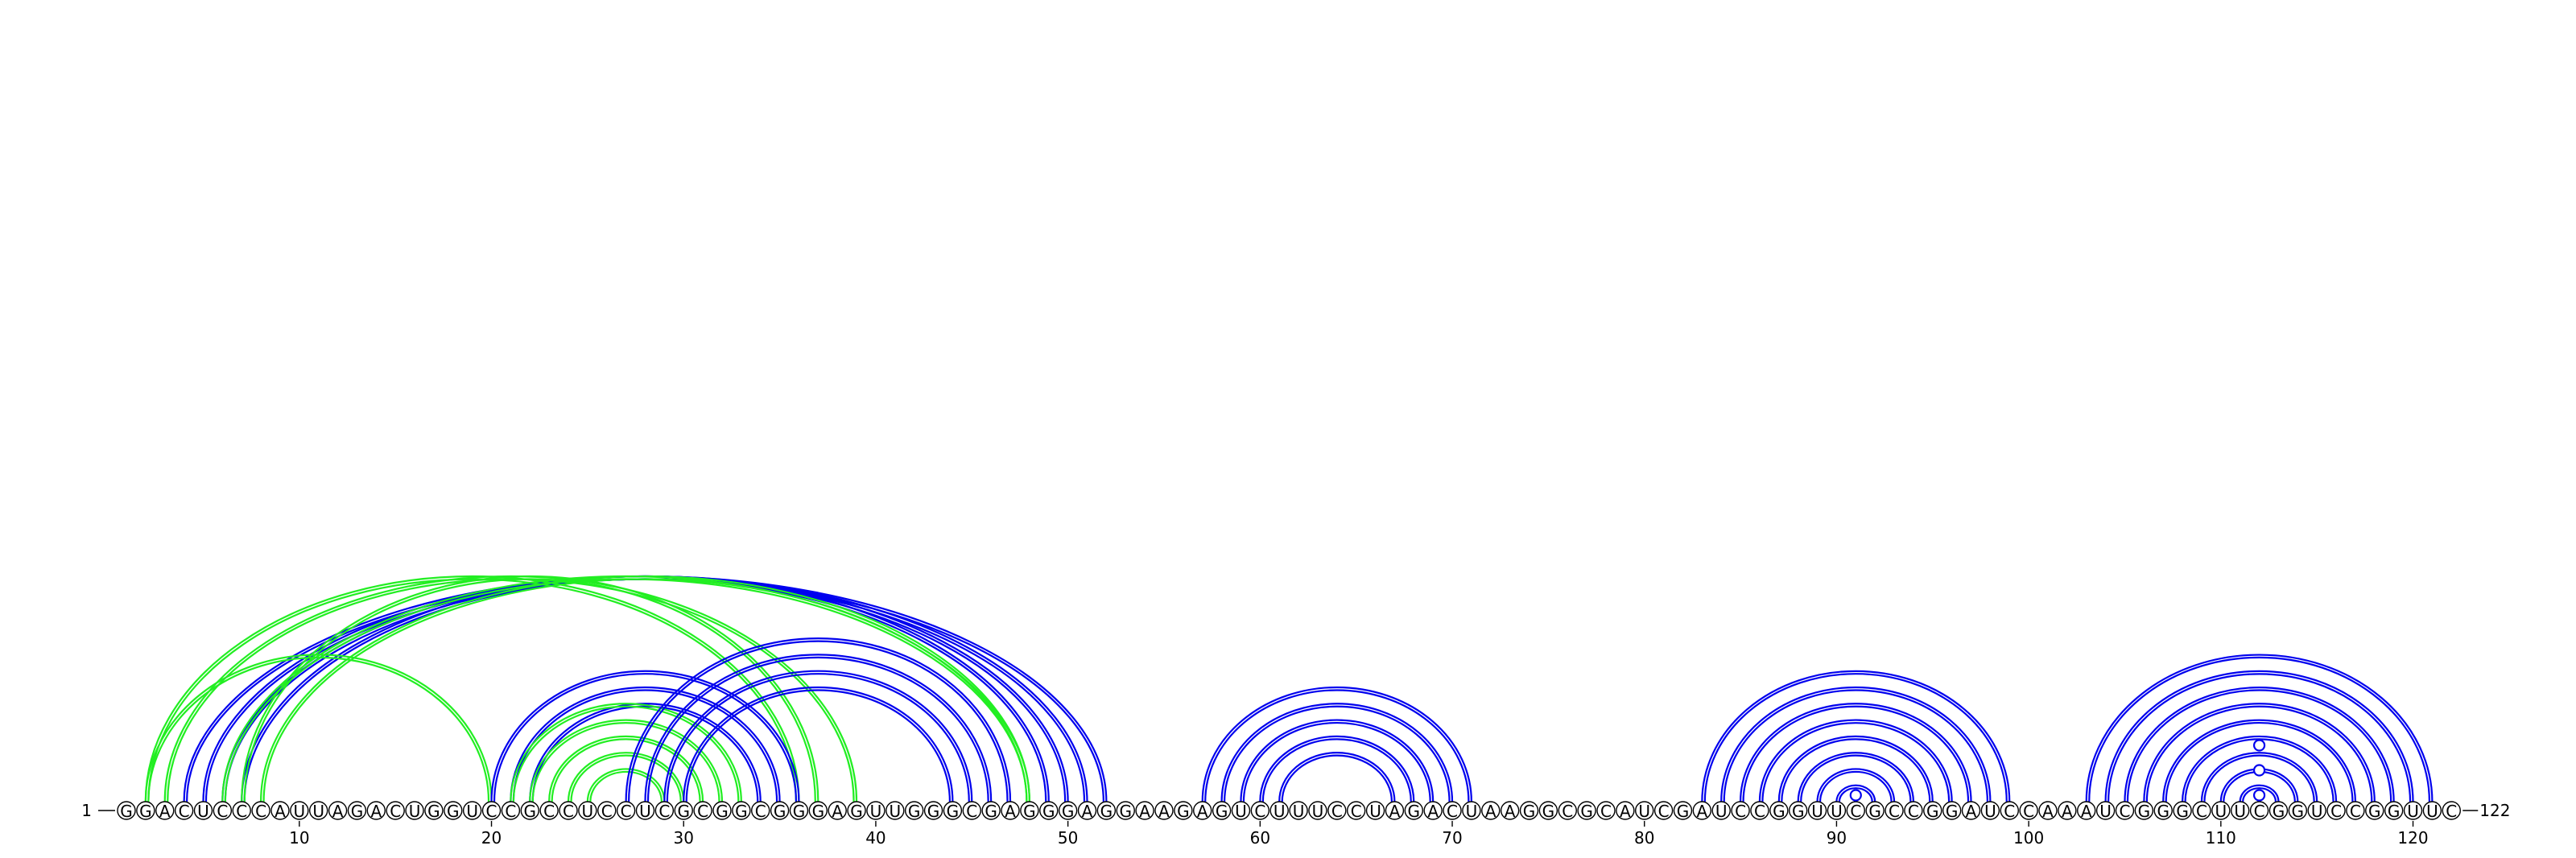 This screenshot has height=858, width=2576. I want to click on arc-85-97-inner, so click(1856, 753).